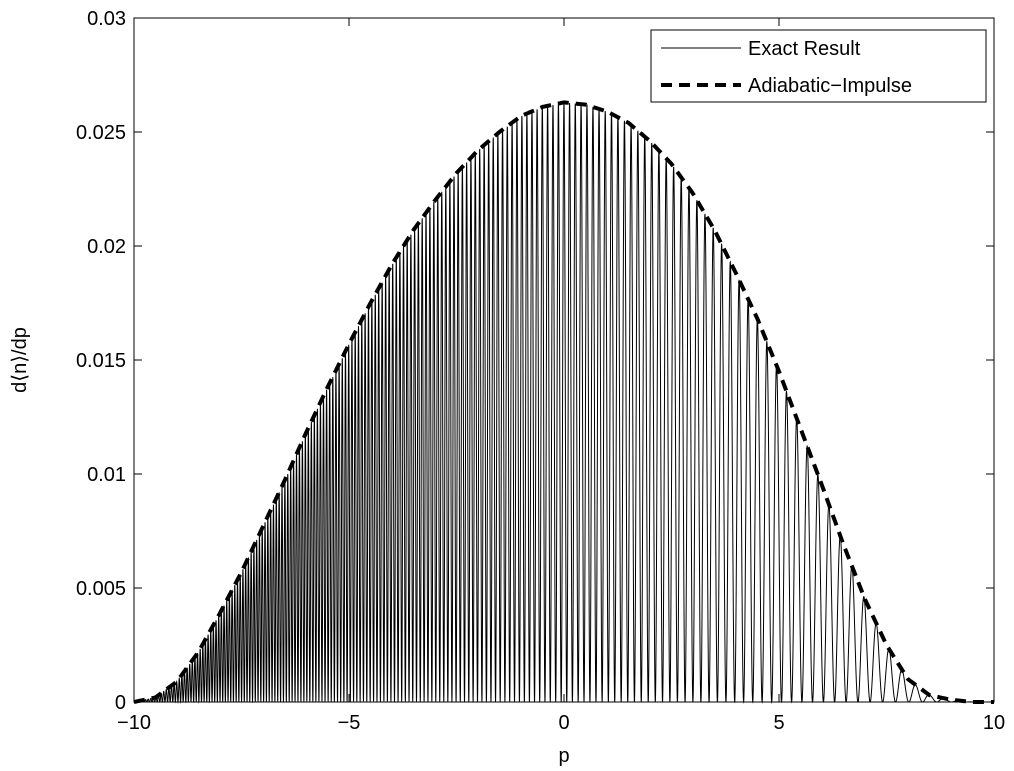 The image size is (1014, 771). Describe the element at coordinates (134, 723) in the screenshot. I see `x-tick-label: −10` at that location.